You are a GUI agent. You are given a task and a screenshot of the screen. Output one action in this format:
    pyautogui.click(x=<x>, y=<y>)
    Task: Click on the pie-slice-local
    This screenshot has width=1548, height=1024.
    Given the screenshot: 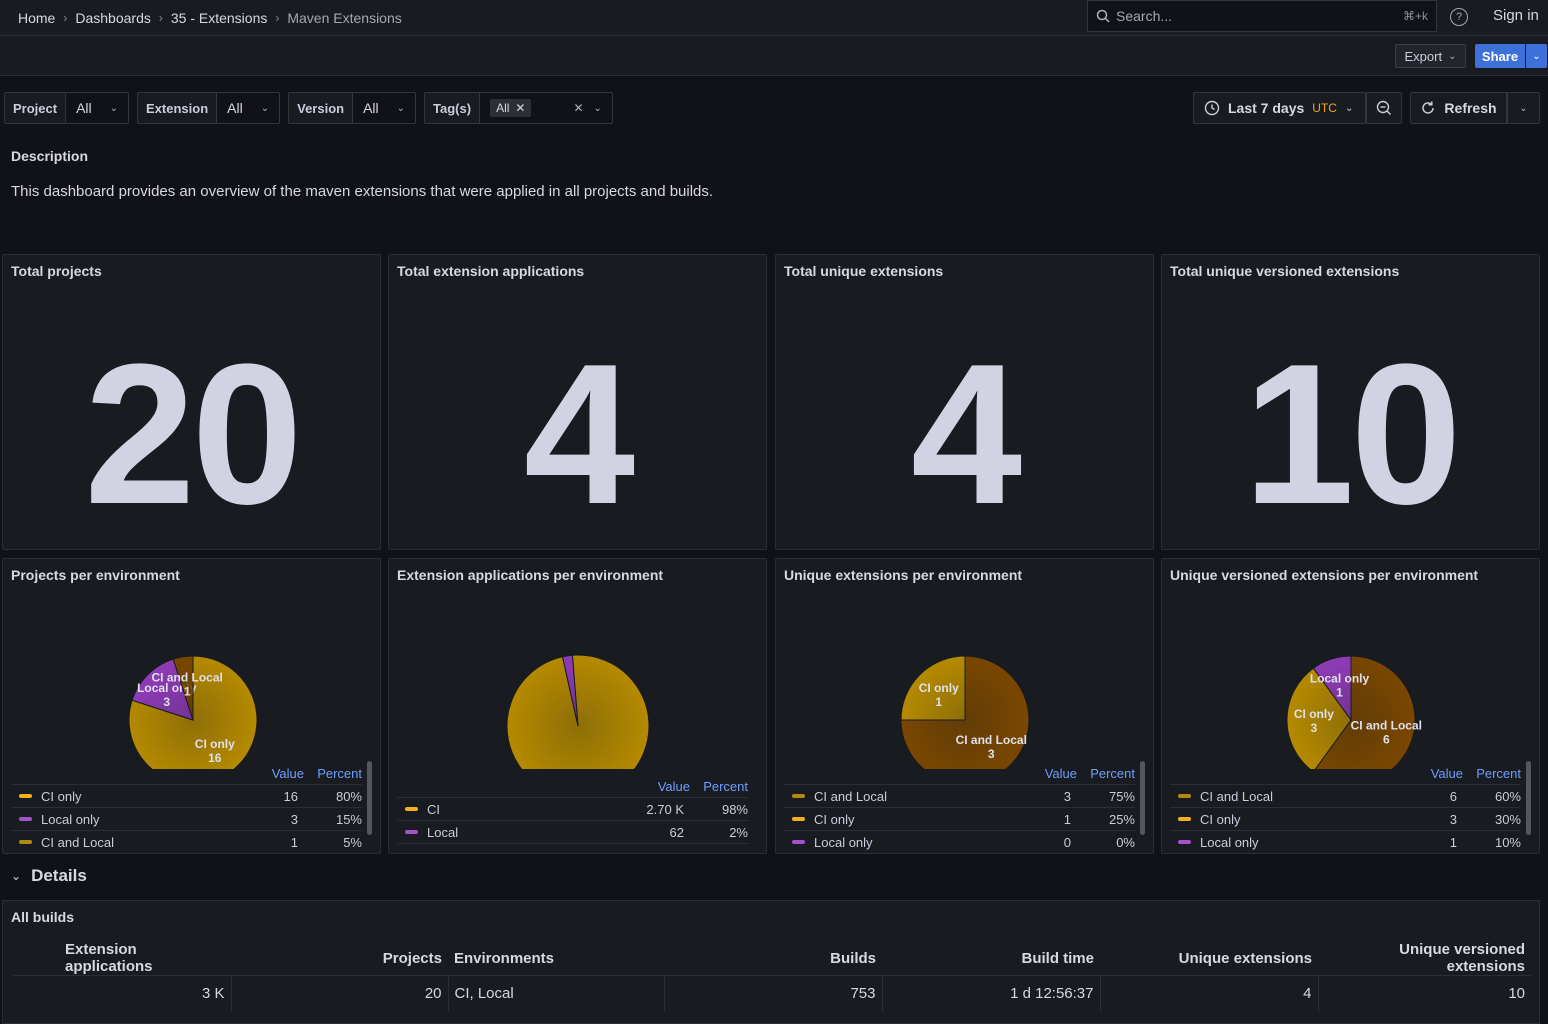 What is the action you would take?
    pyautogui.click(x=570, y=690)
    